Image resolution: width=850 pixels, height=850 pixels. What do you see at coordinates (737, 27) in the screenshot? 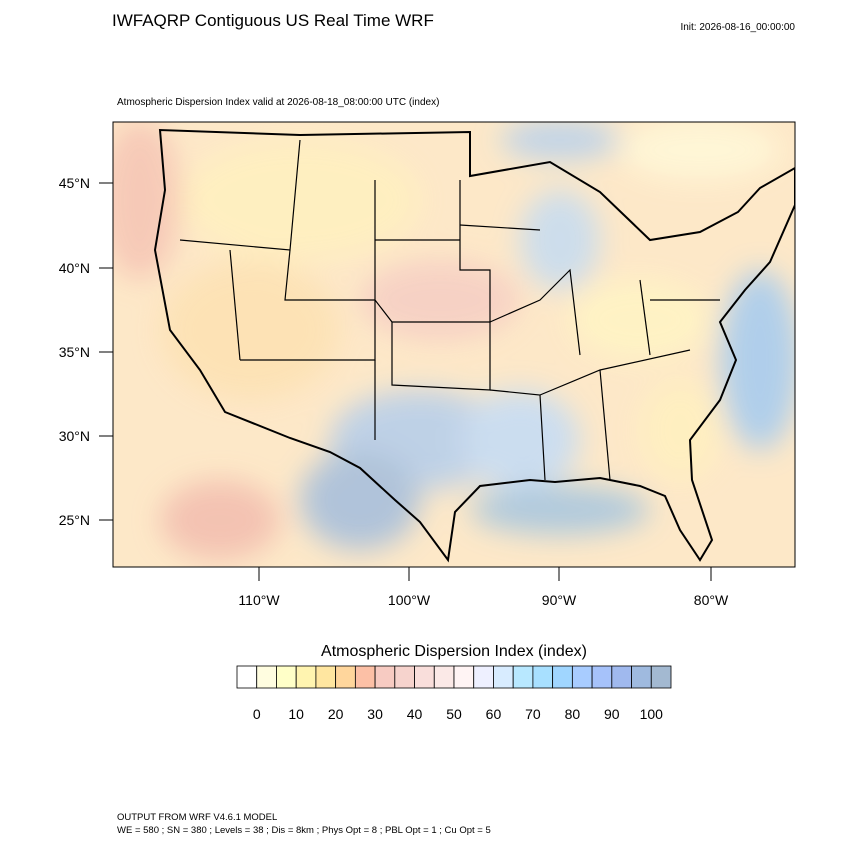
I see `init-time: Init: 2026-08-16_00:00:00` at bounding box center [737, 27].